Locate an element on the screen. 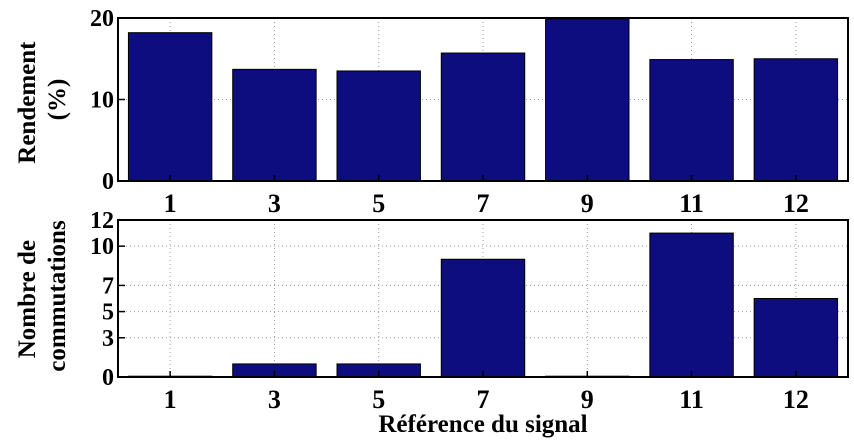 The height and width of the screenshot is (443, 854). top-x-tick-label: 5 is located at coordinates (378, 203).